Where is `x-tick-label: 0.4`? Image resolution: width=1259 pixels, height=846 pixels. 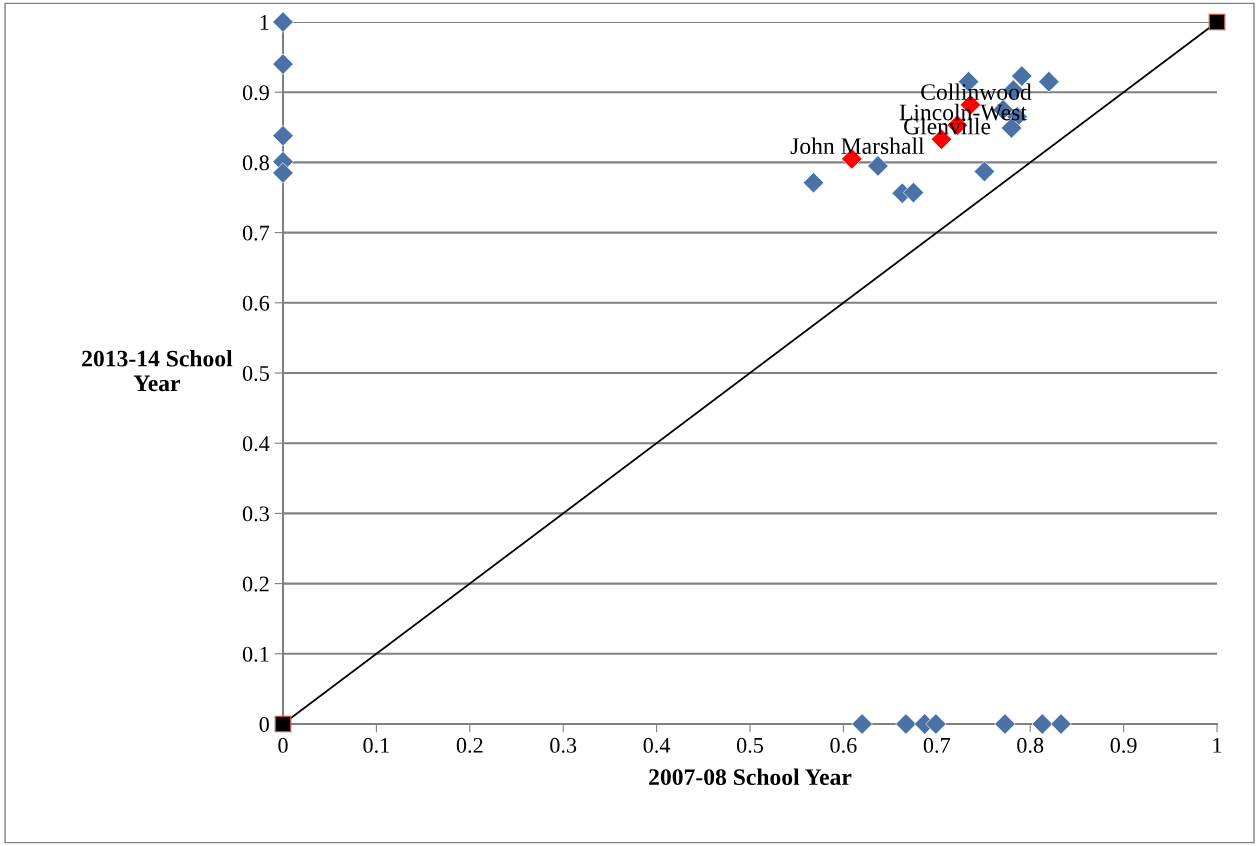
x-tick-label: 0.4 is located at coordinates (657, 745).